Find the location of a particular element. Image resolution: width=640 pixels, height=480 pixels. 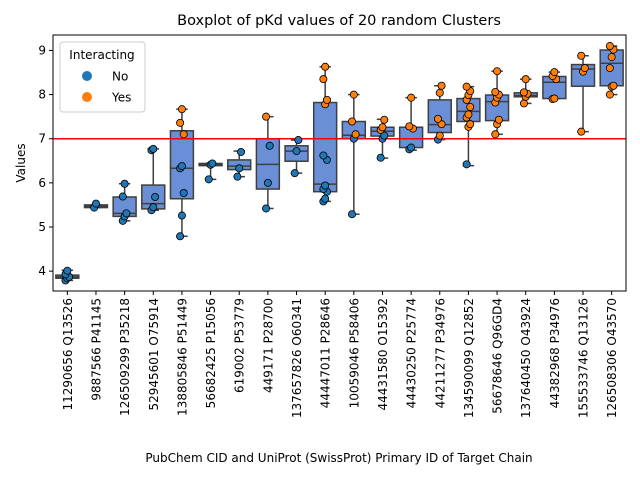

x-tick-label: 44211277 P34976 is located at coordinates (440, 353).